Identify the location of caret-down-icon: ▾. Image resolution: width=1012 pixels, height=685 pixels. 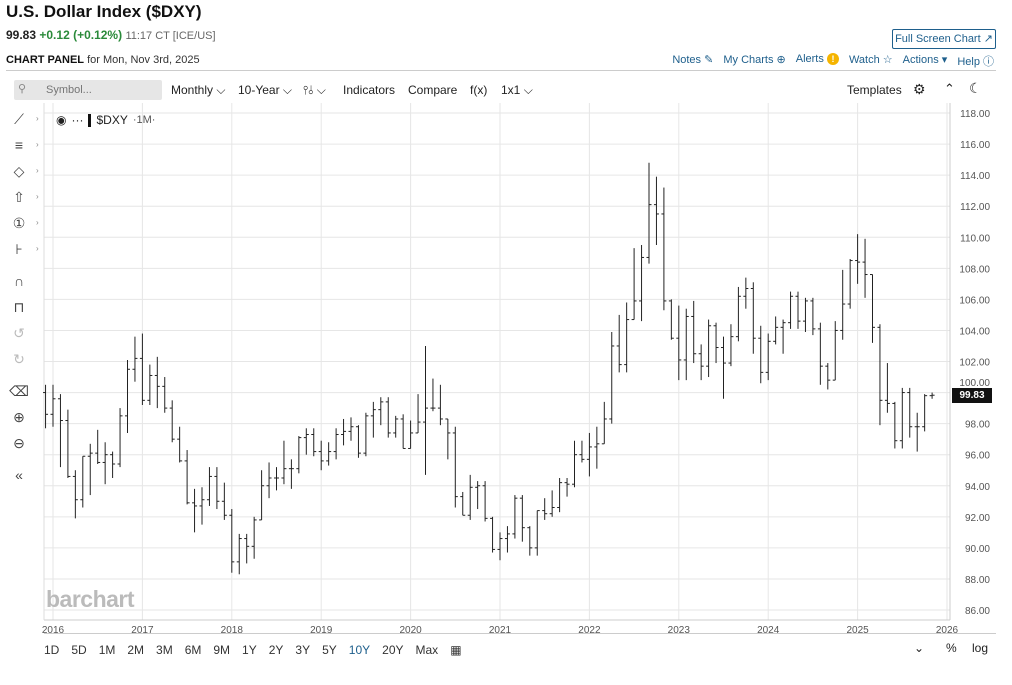
(944, 60).